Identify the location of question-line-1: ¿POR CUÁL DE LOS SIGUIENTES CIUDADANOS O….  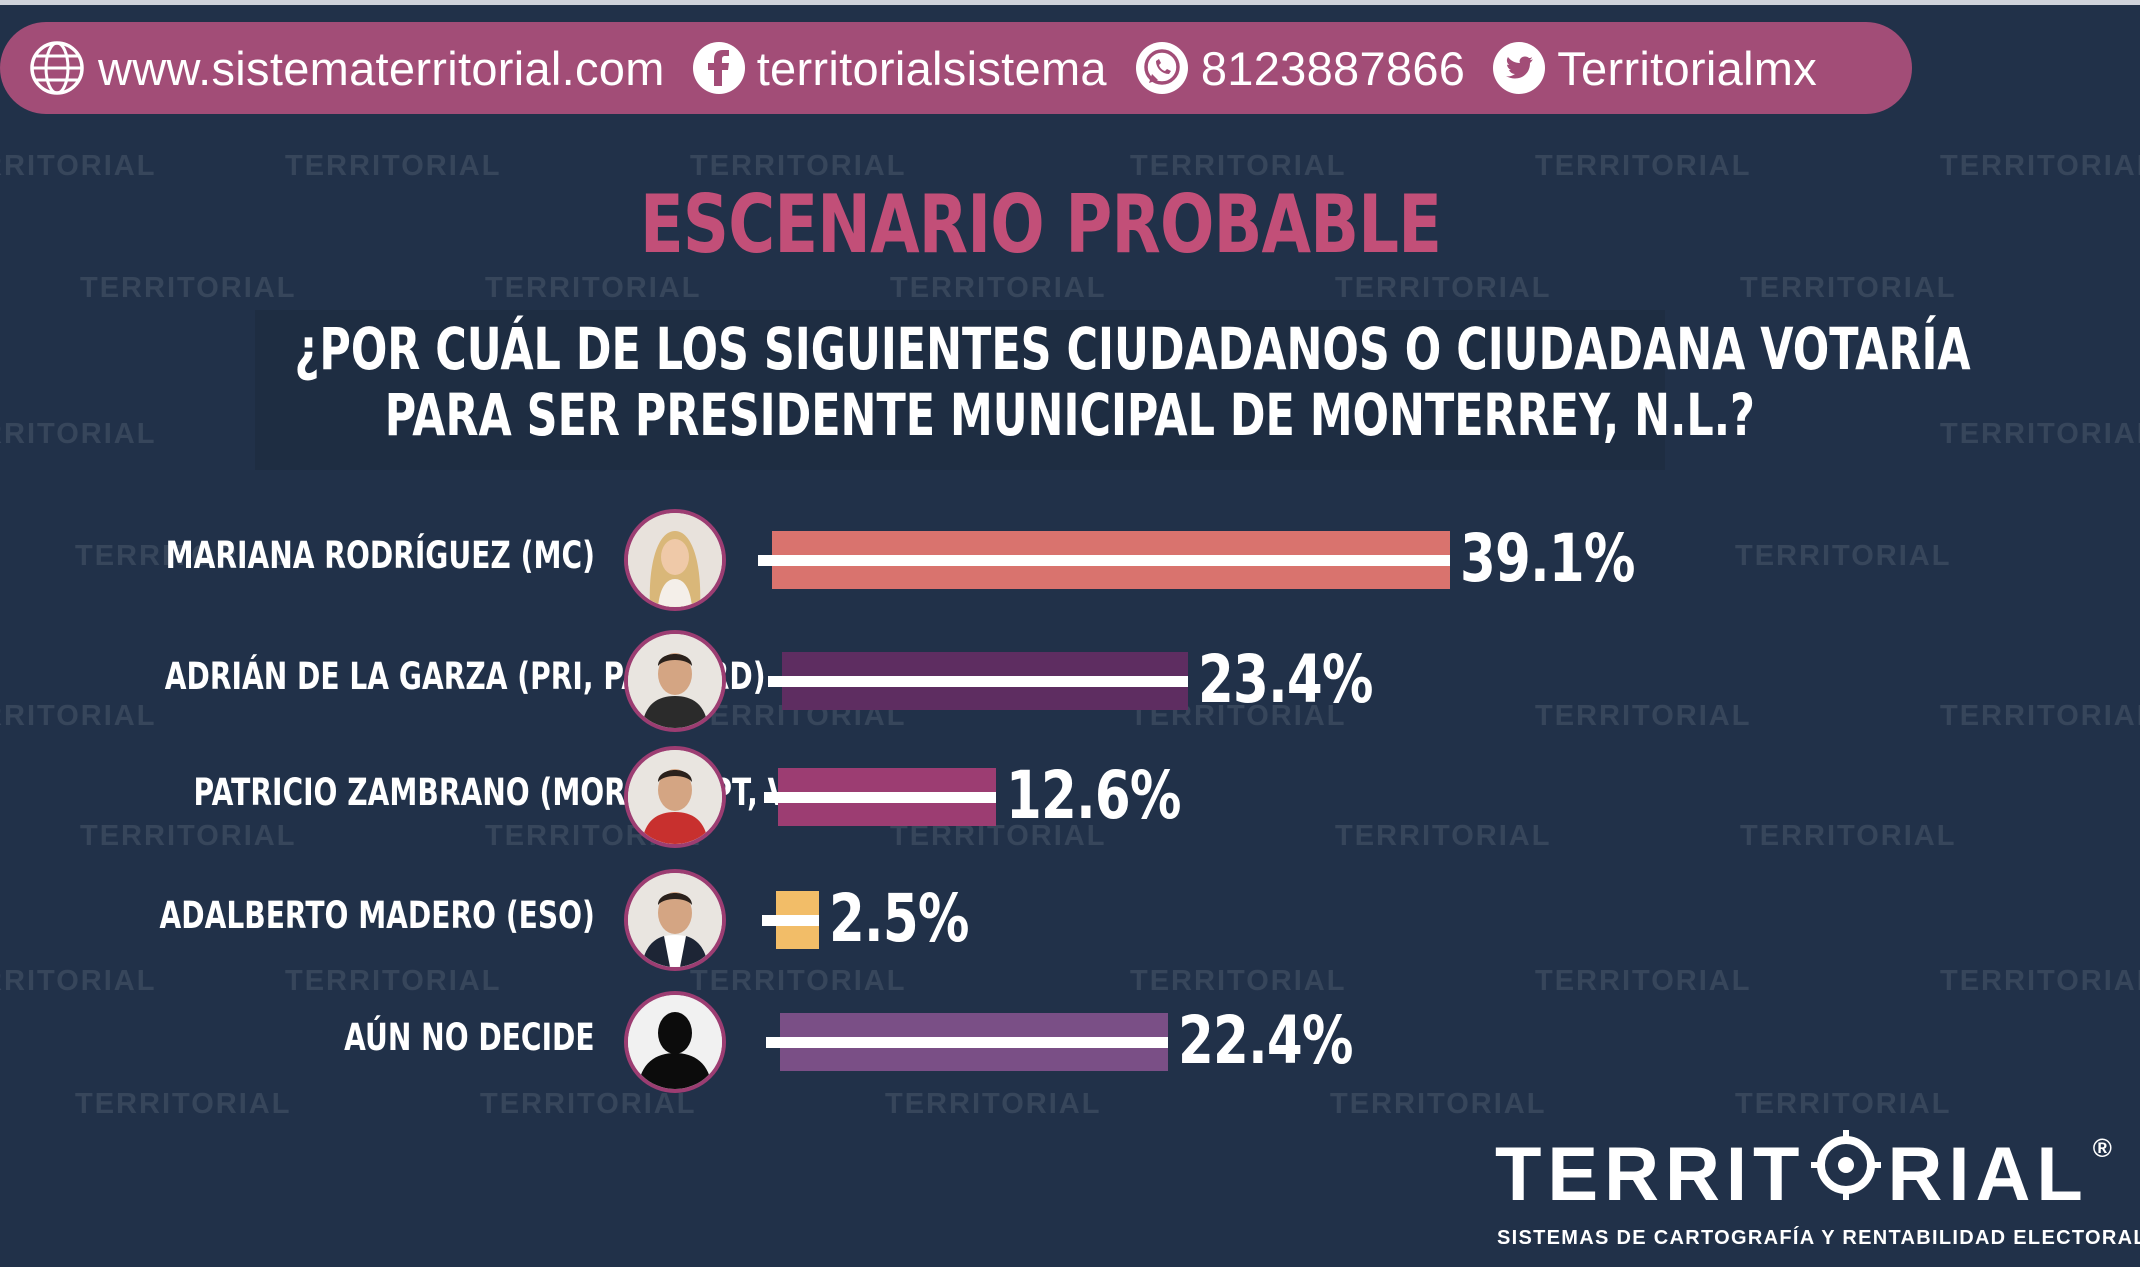
(1132, 349).